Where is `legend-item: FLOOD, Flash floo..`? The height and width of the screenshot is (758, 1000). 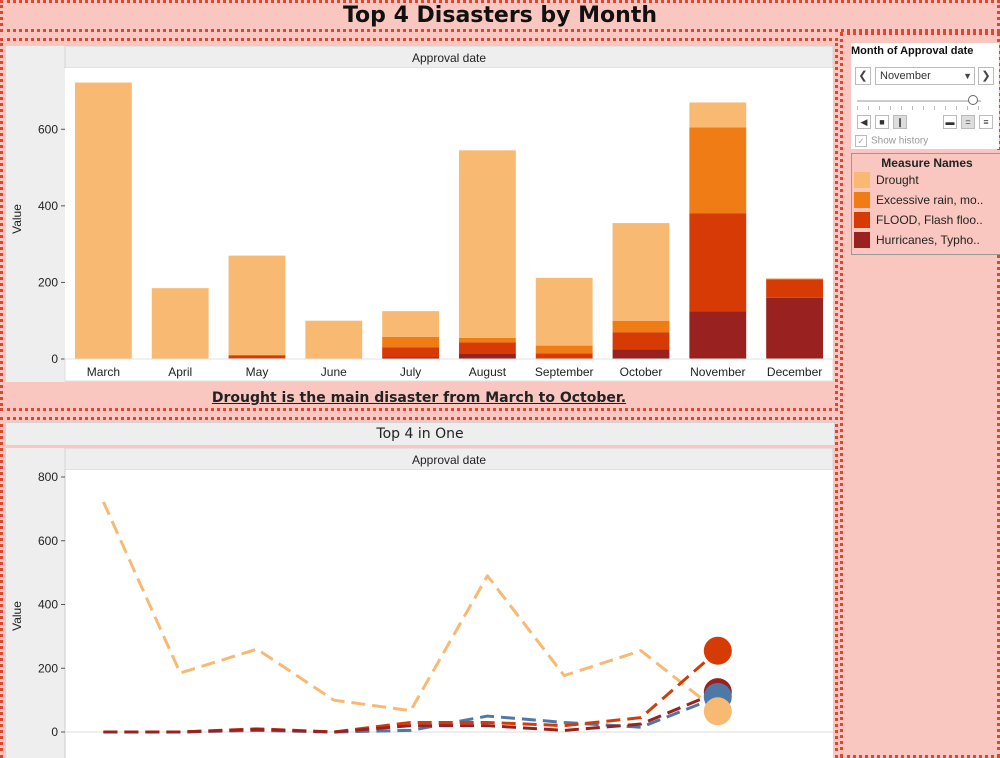 legend-item: FLOOD, Flash floo.. is located at coordinates (926, 220).